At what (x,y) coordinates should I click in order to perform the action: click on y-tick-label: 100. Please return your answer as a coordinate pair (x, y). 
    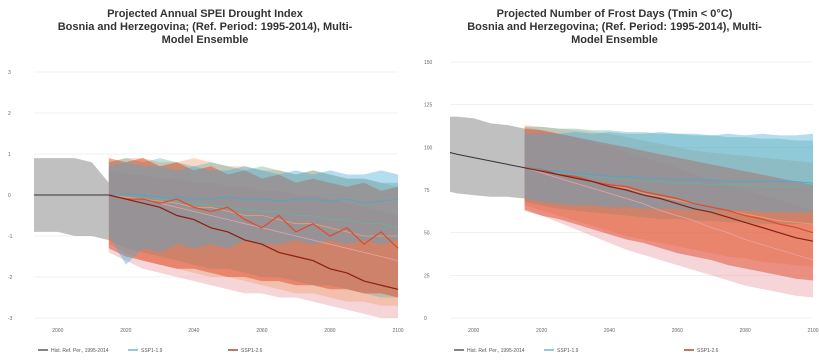
    Looking at the image, I should click on (428, 148).